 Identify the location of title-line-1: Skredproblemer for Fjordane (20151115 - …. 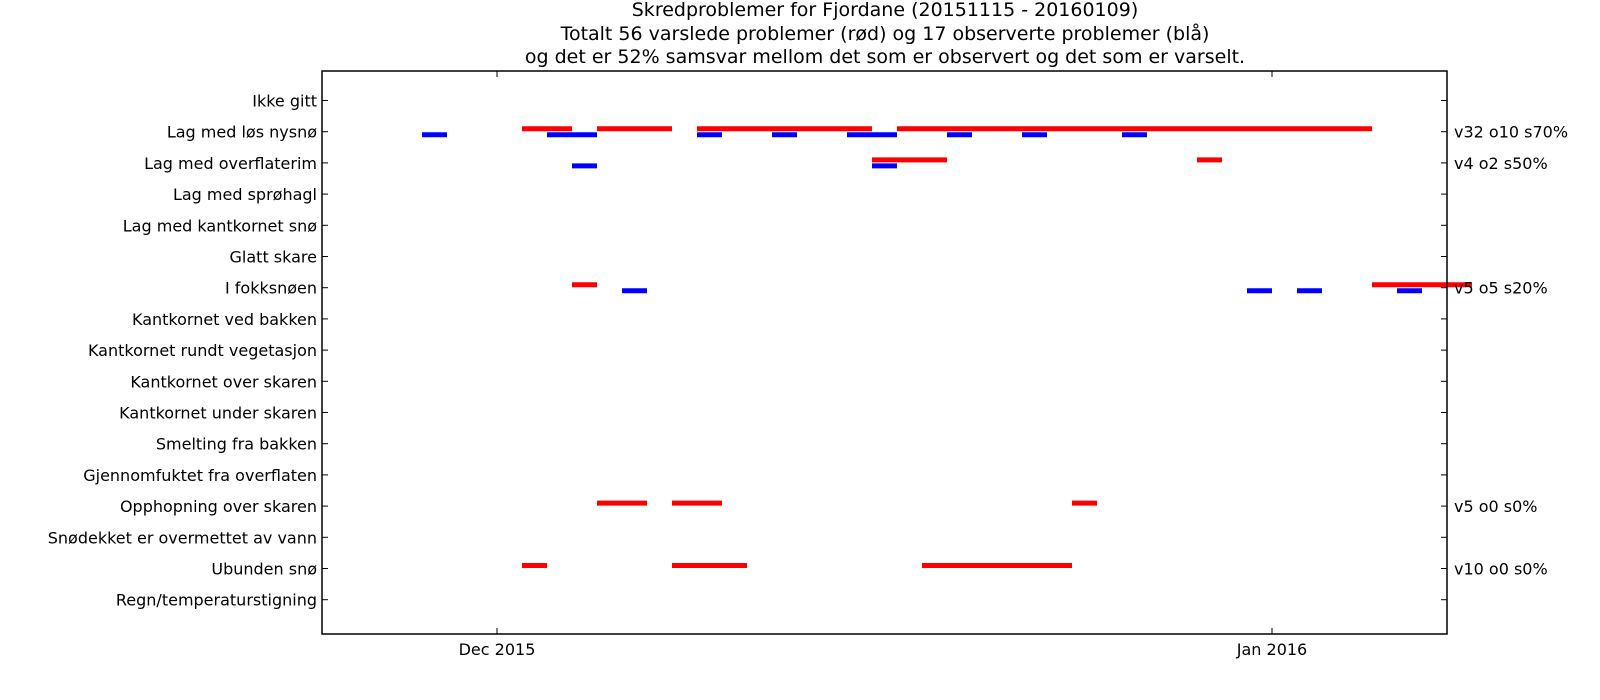
(885, 10).